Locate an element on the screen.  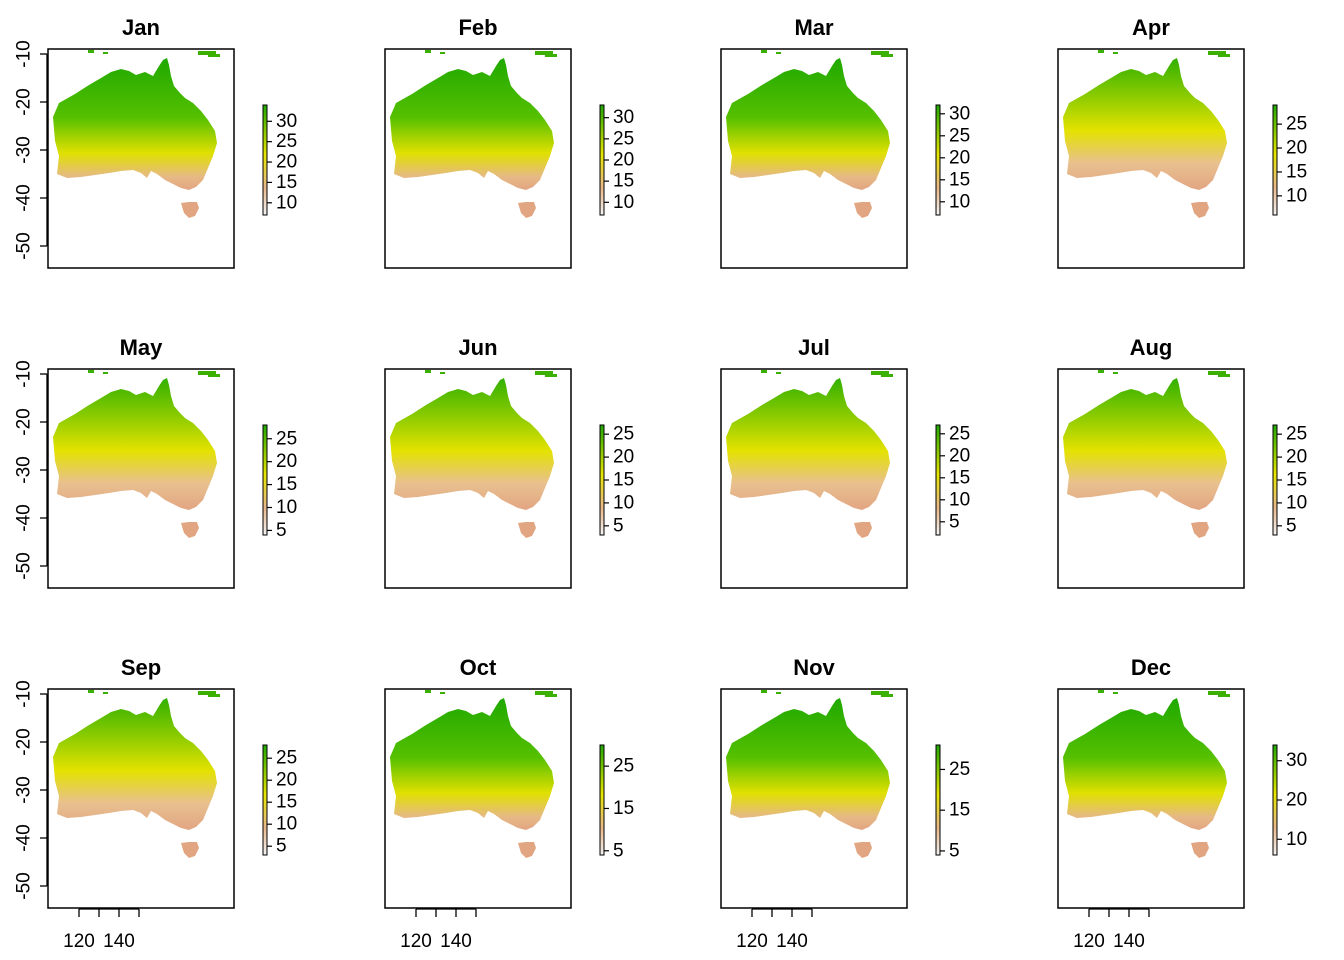
panel-title: Jan is located at coordinates (141, 27).